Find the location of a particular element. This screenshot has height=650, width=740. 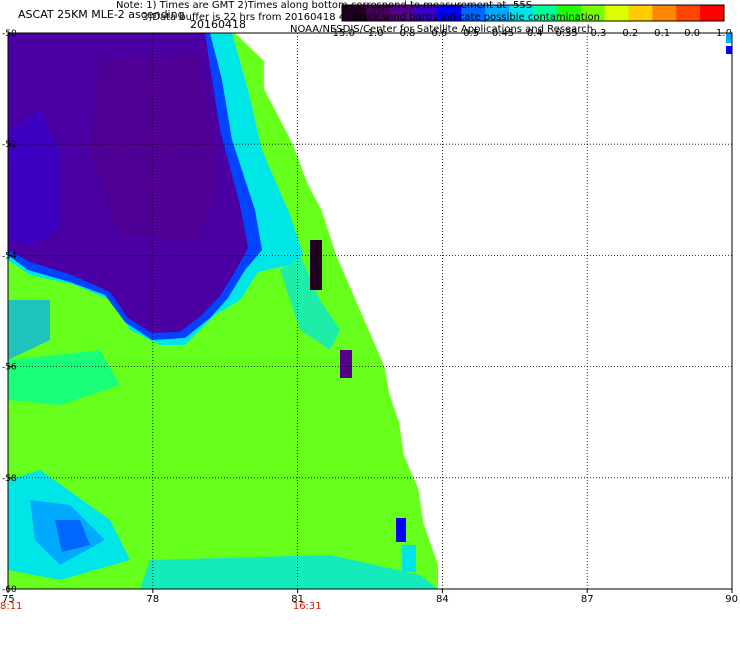

time-label: 18:11 is located at coordinates (11, 606).